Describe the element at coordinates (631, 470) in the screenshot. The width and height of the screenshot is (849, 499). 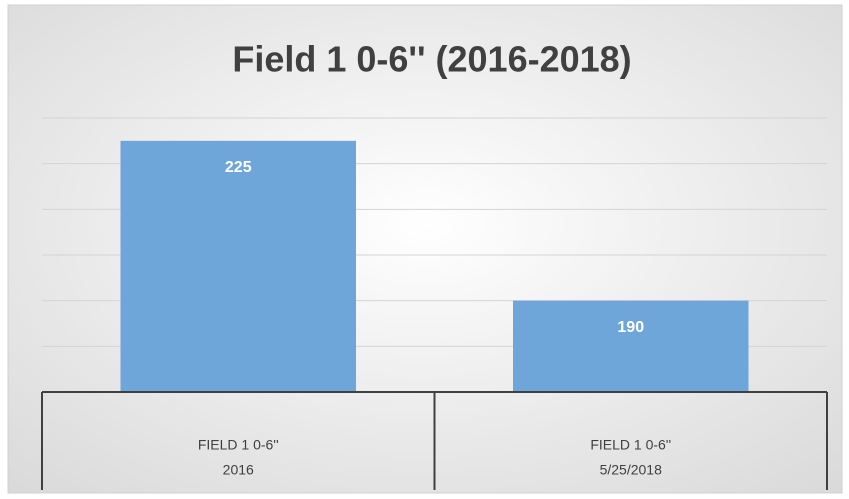
I see `x-tick-label: 5/25/2018` at that location.